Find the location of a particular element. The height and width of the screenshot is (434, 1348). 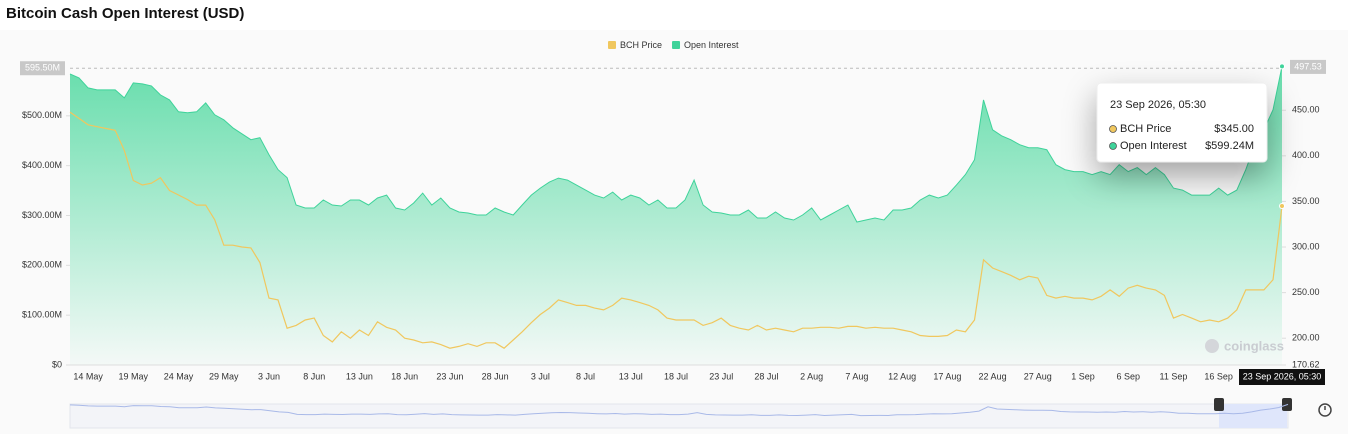

x-tick-label: 1 Sep is located at coordinates (1083, 376).